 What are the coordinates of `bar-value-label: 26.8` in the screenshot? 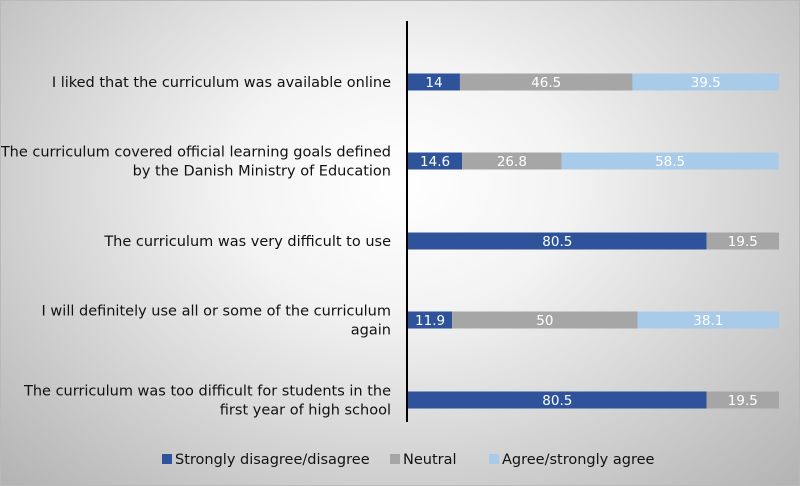 It's located at (512, 162).